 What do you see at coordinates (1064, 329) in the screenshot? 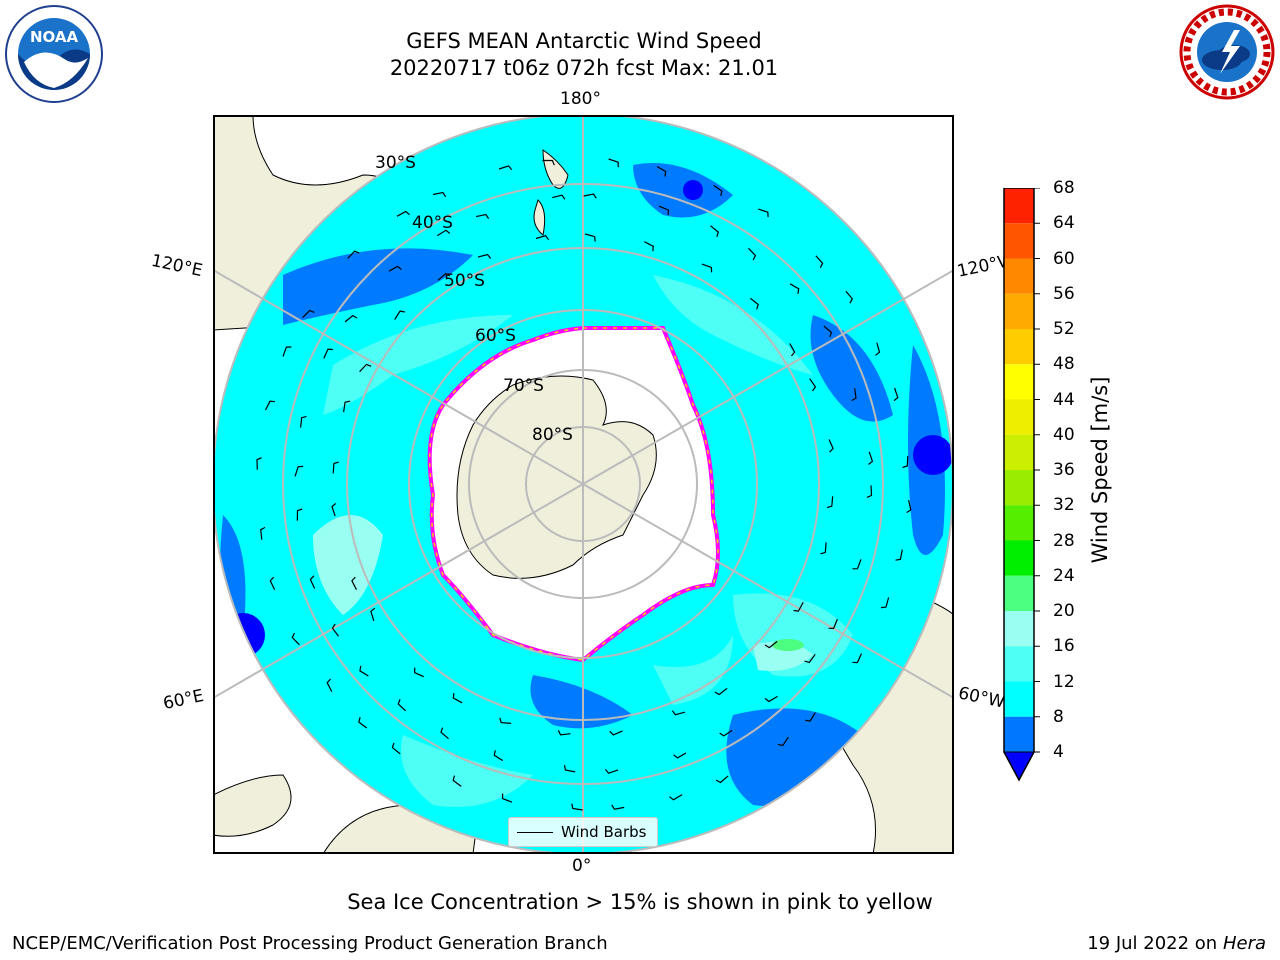
I see `colorbar-tick-label: 52` at bounding box center [1064, 329].